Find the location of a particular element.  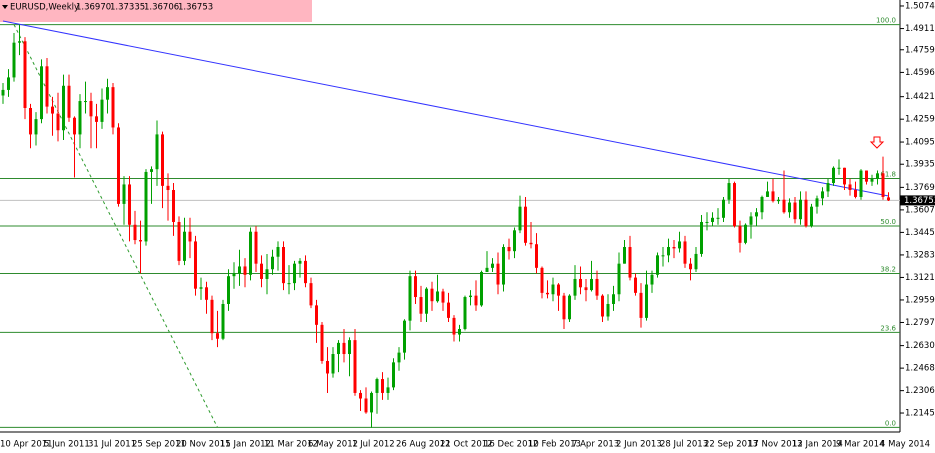

x-tick-label: 16 Dec 2012 is located at coordinates (511, 445).